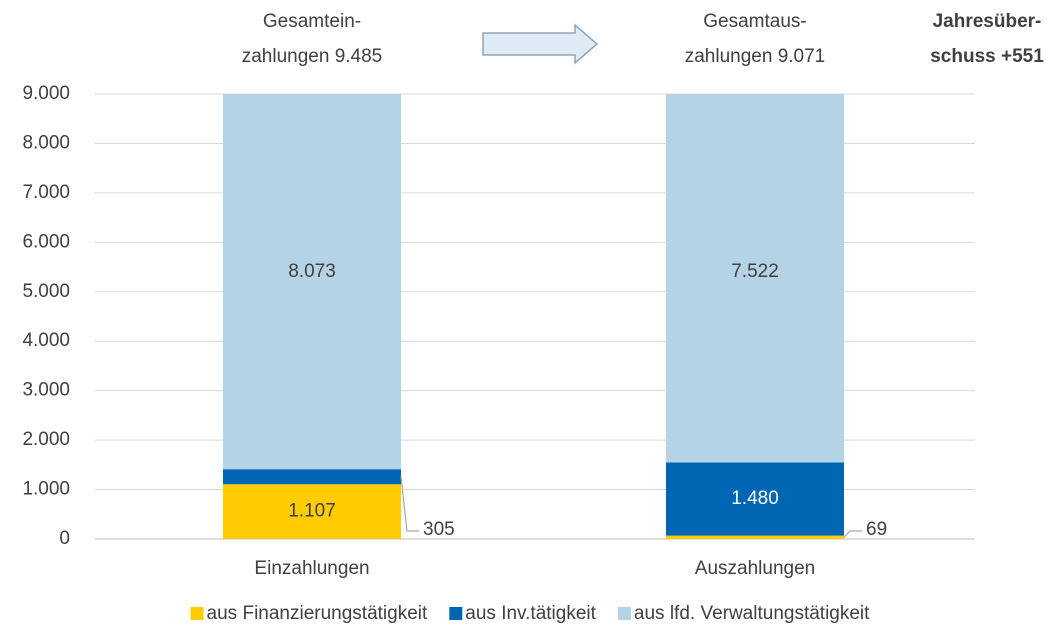  What do you see at coordinates (312, 56) in the screenshot?
I see `annotation: zahlungen 9.485` at bounding box center [312, 56].